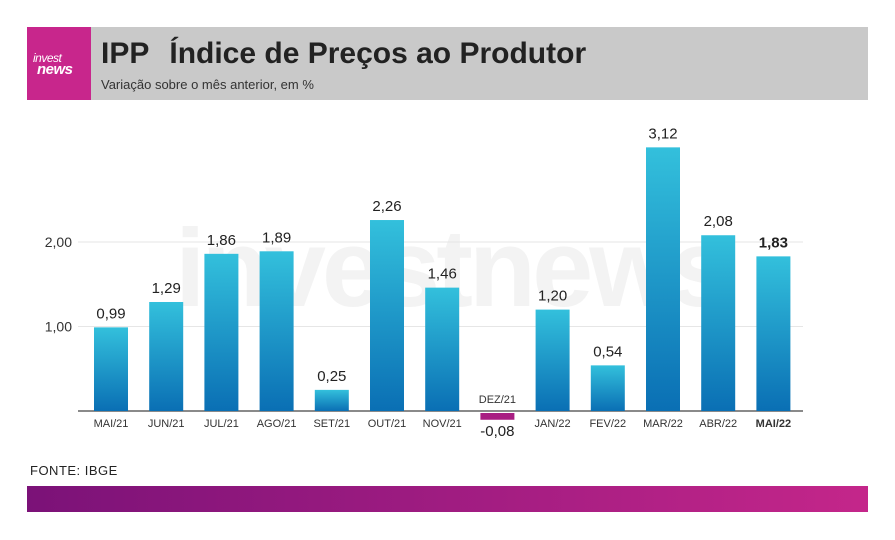 The image size is (895, 540). Describe the element at coordinates (125, 53) in the screenshot. I see `title-code: IPP` at that location.